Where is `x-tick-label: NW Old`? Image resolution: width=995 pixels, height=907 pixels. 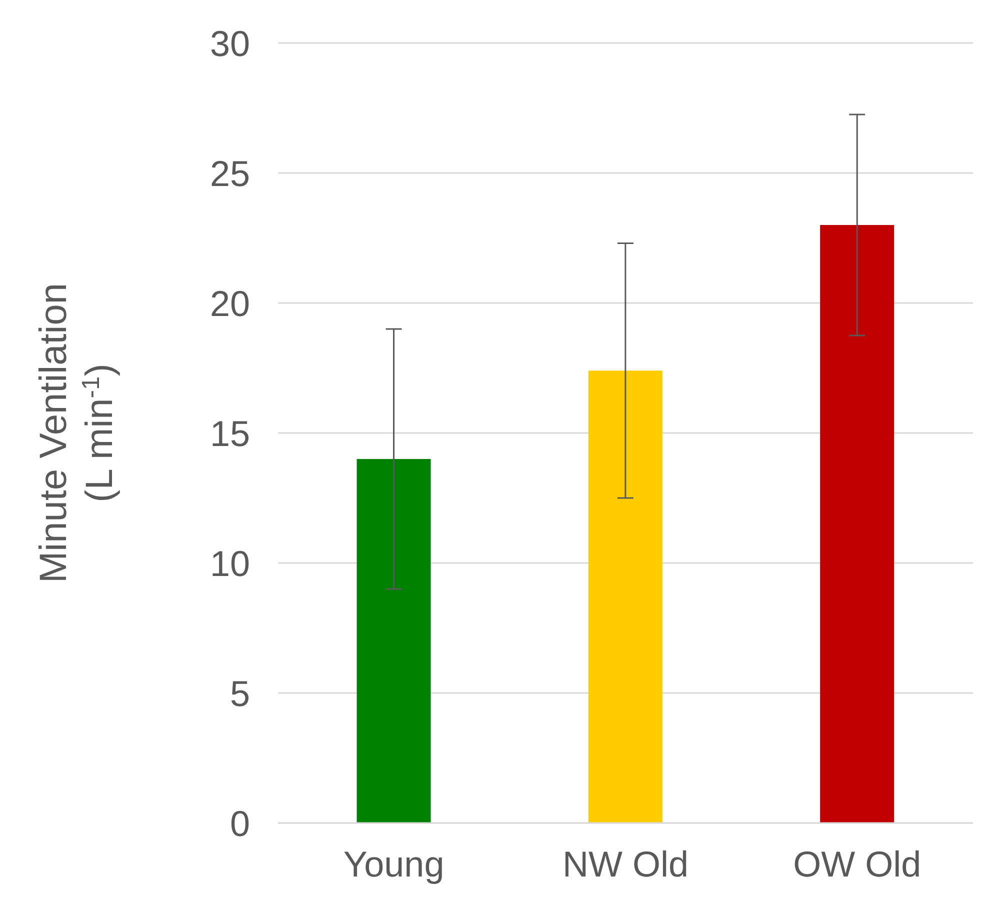 x-tick-label: NW Old is located at coordinates (625, 864).